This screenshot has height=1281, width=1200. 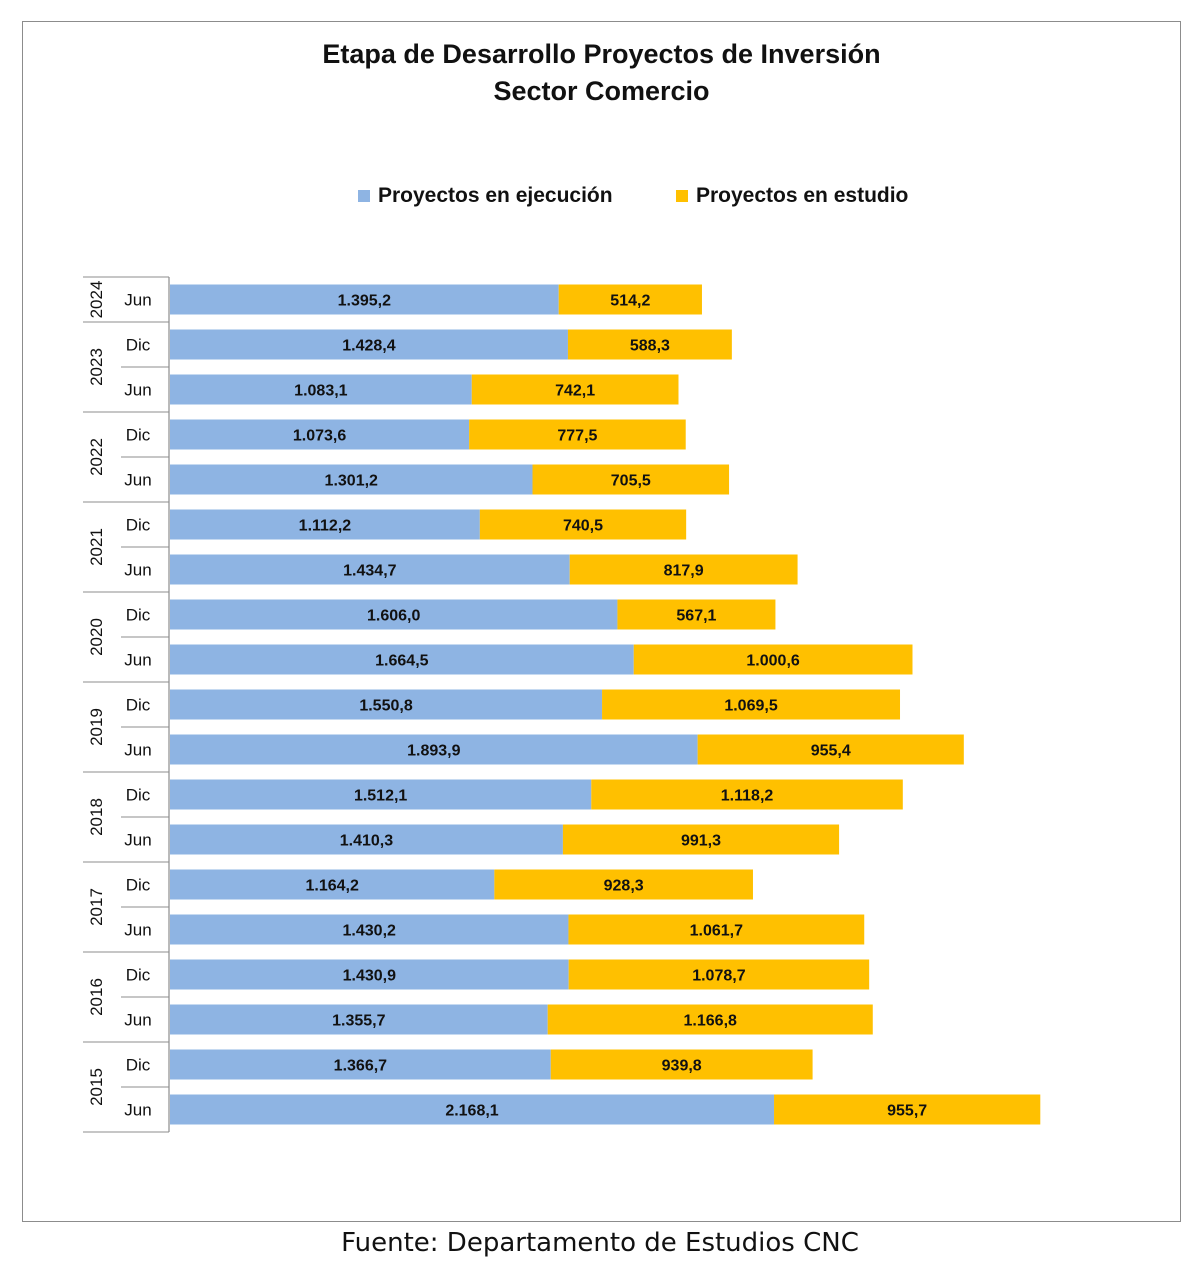 I want to click on year-tick-label: 2022, so click(x=96, y=457).